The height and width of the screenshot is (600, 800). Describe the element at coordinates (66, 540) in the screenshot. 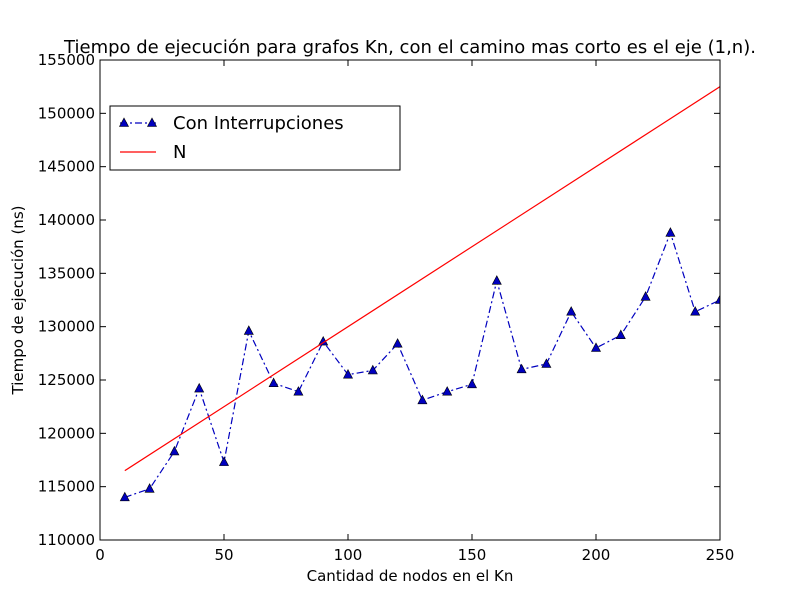

I see `y-tick-label: 110000` at that location.